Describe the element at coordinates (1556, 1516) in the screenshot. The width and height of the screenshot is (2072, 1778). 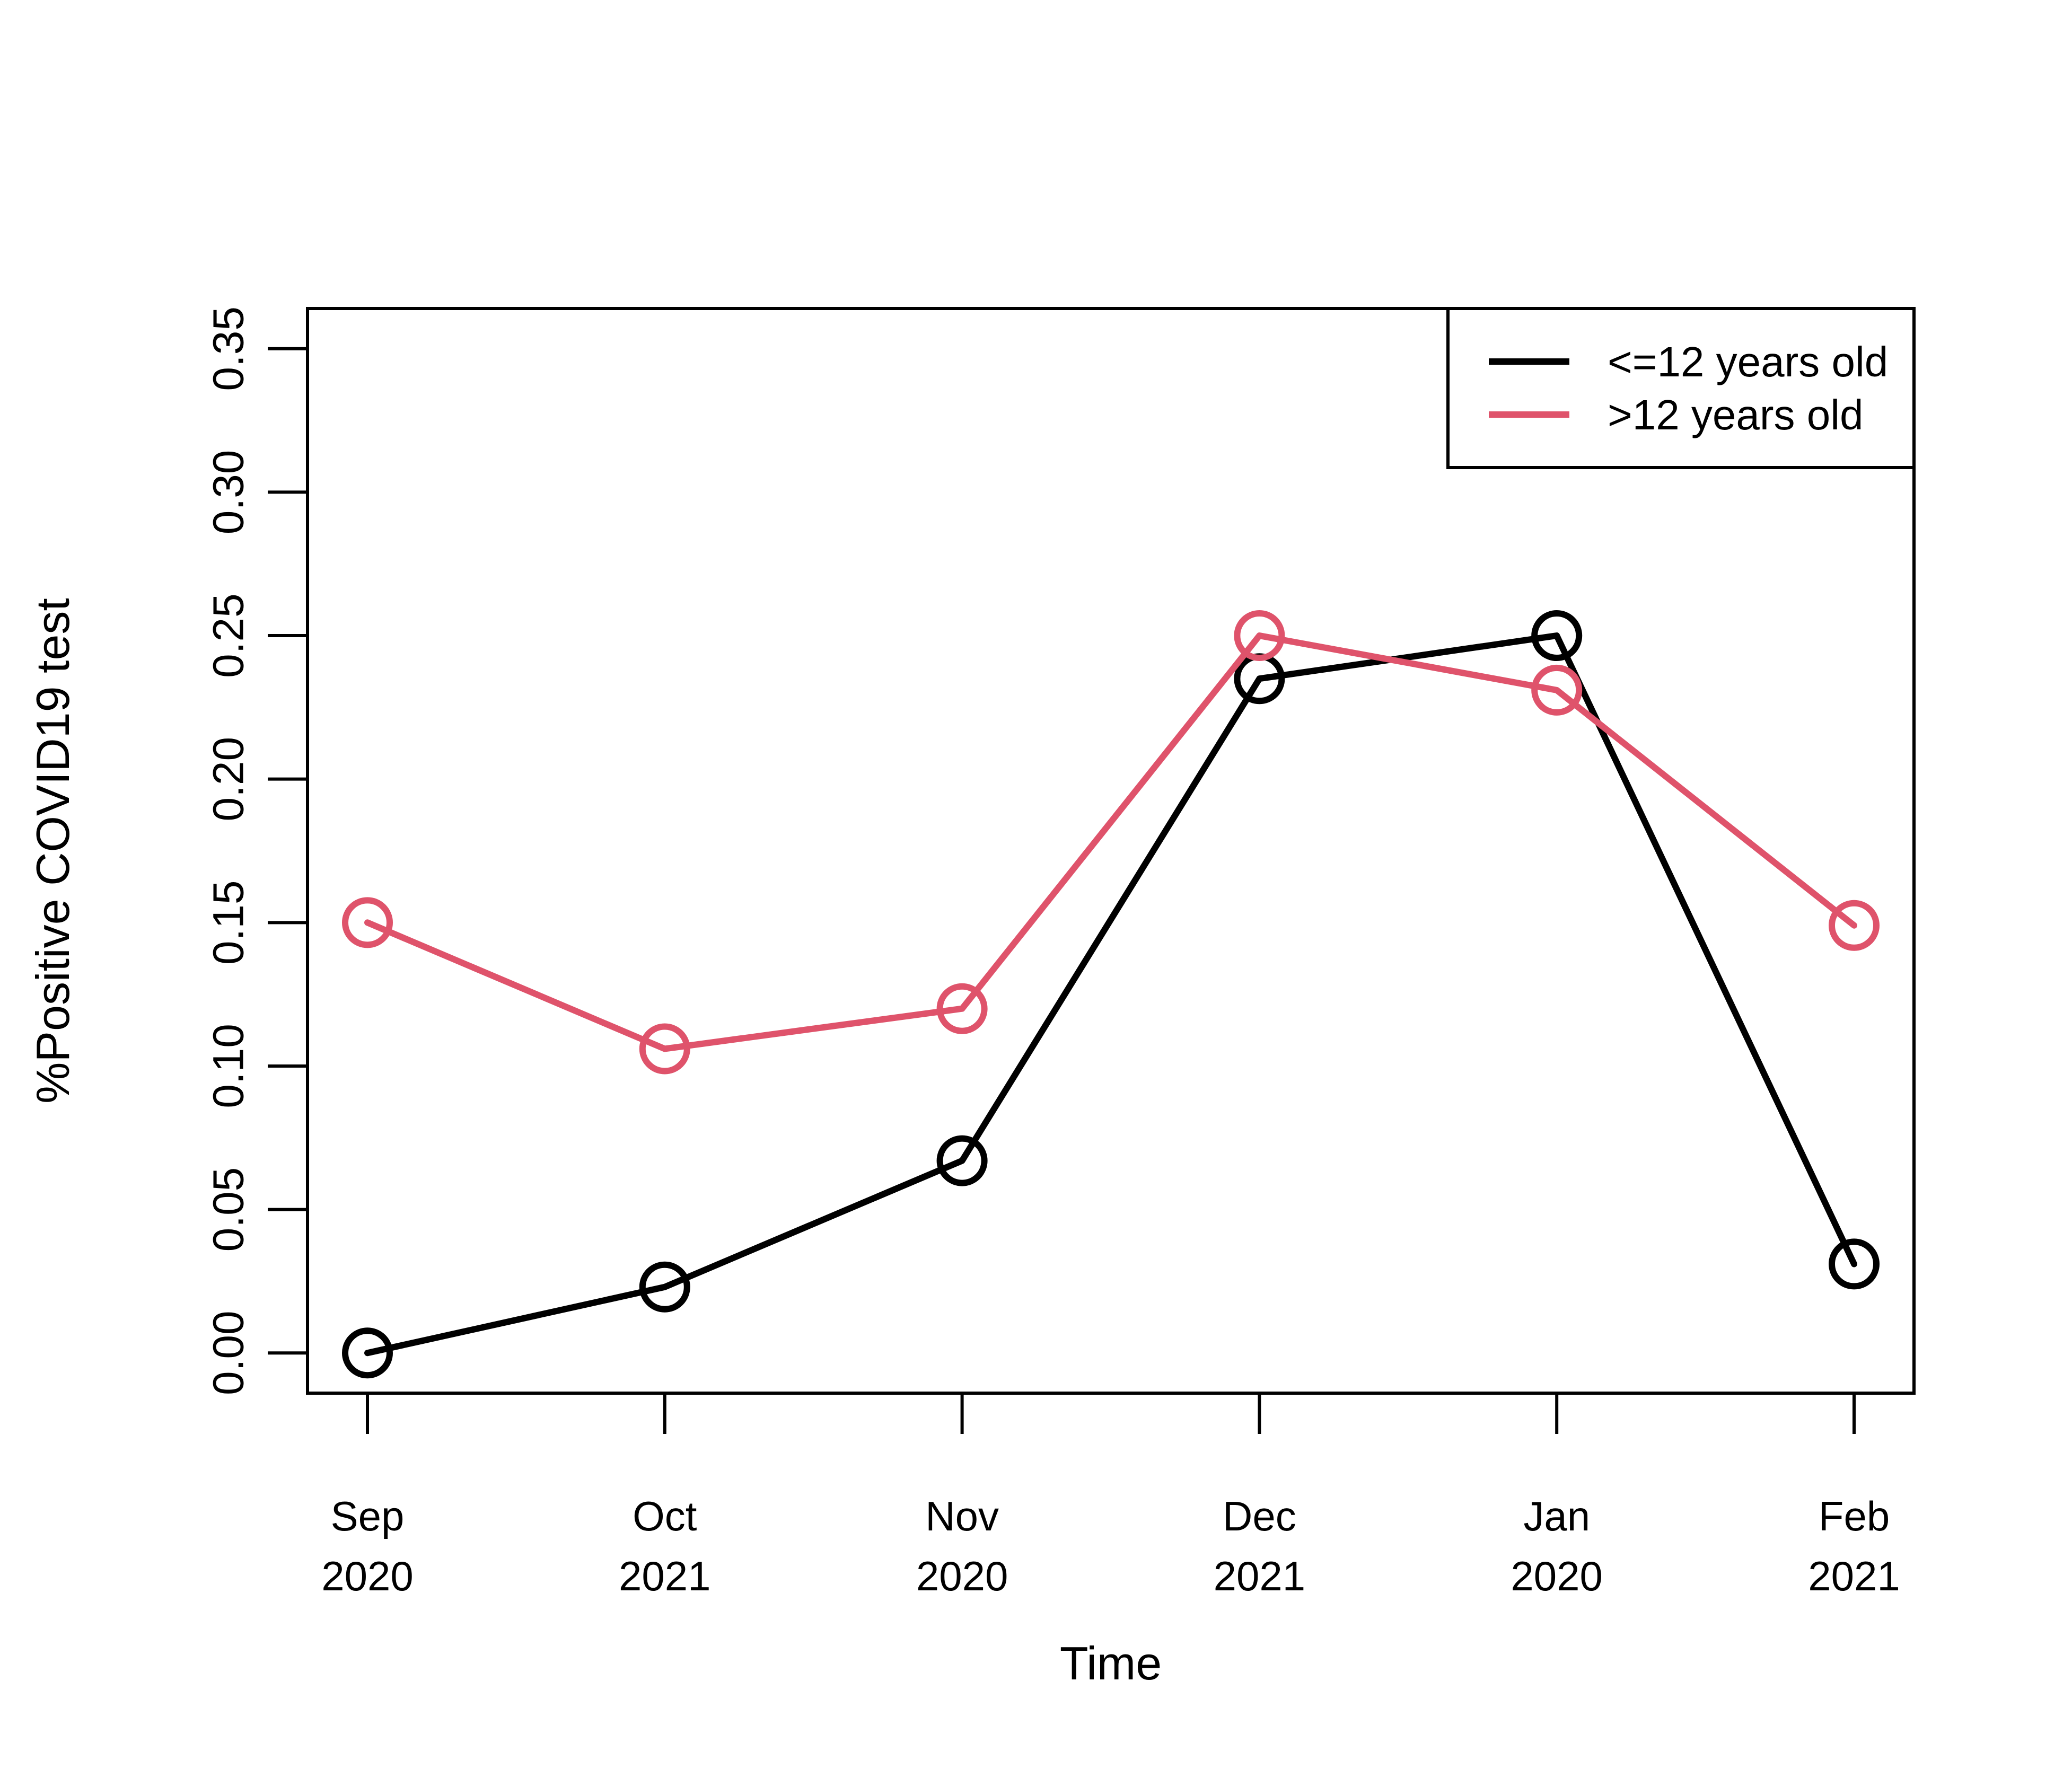
I see `x-tick-label: Jan` at that location.